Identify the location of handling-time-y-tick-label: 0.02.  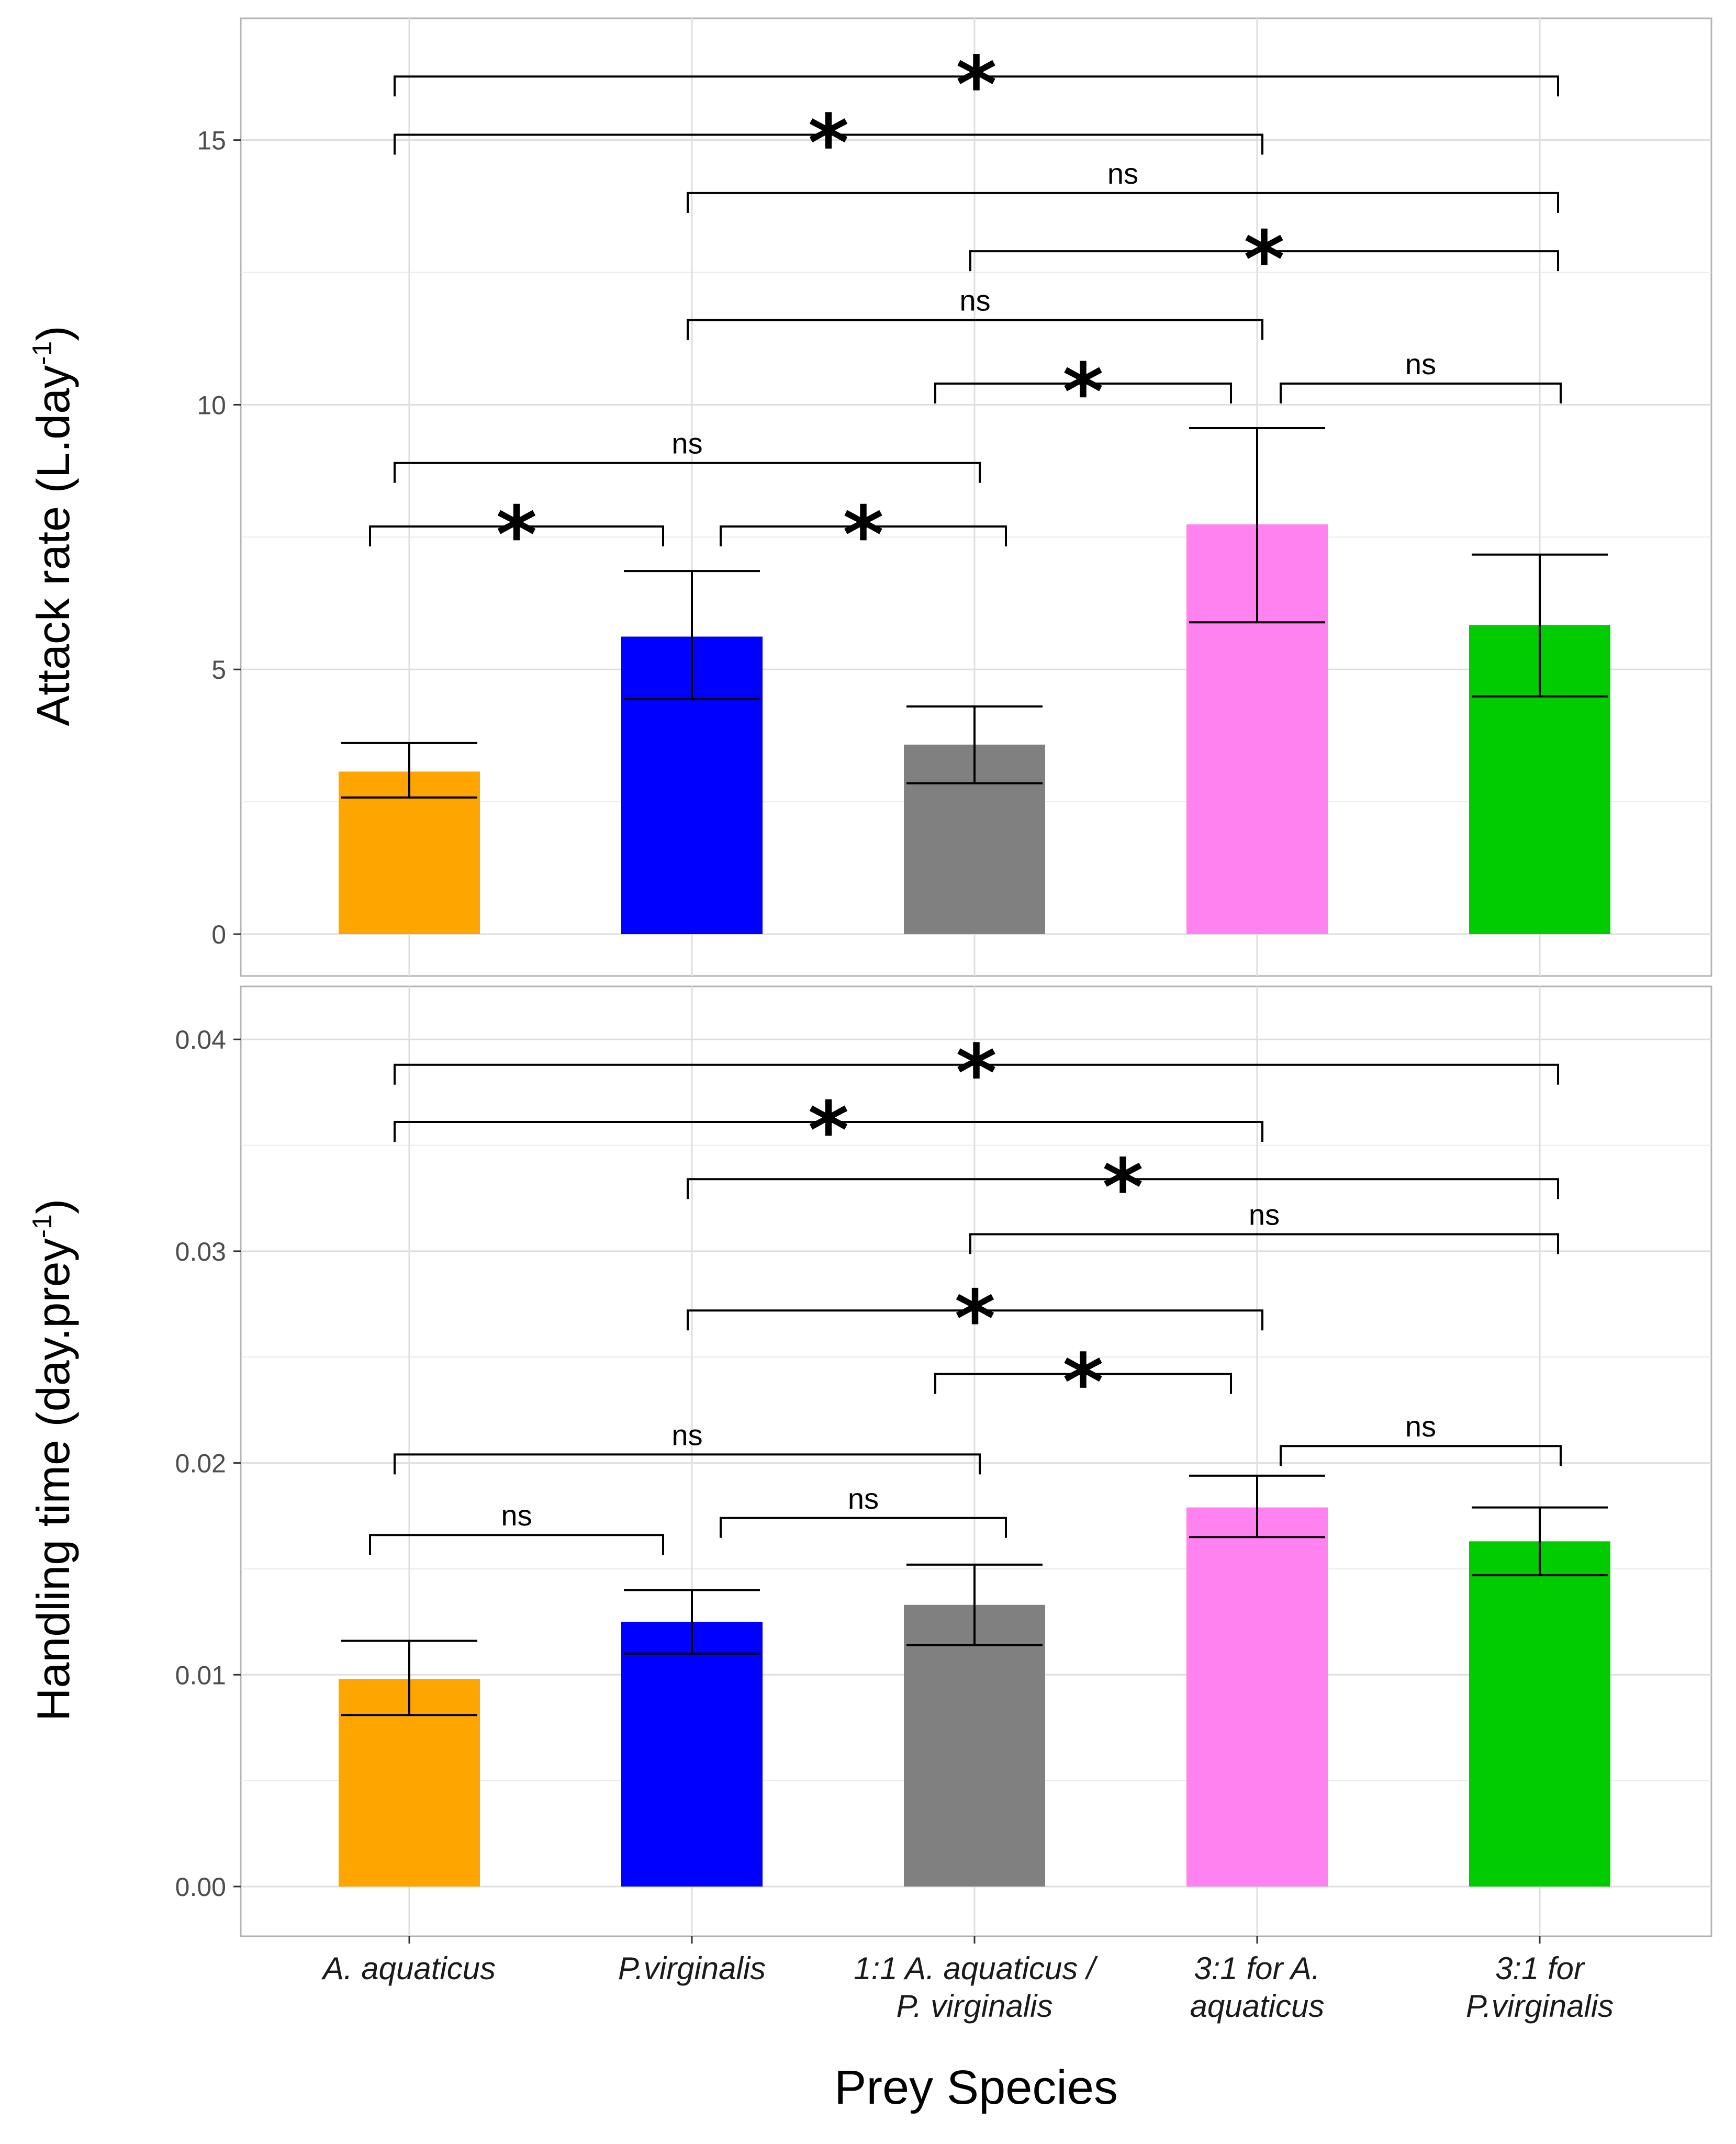
(200, 1464).